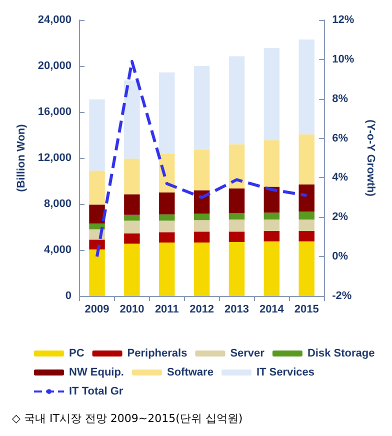 This screenshot has height=436, width=392. What do you see at coordinates (127, 418) in the screenshot?
I see `text: ◇ 국내 IT시장 전망 2009~2015(단위 십억원)` at bounding box center [127, 418].